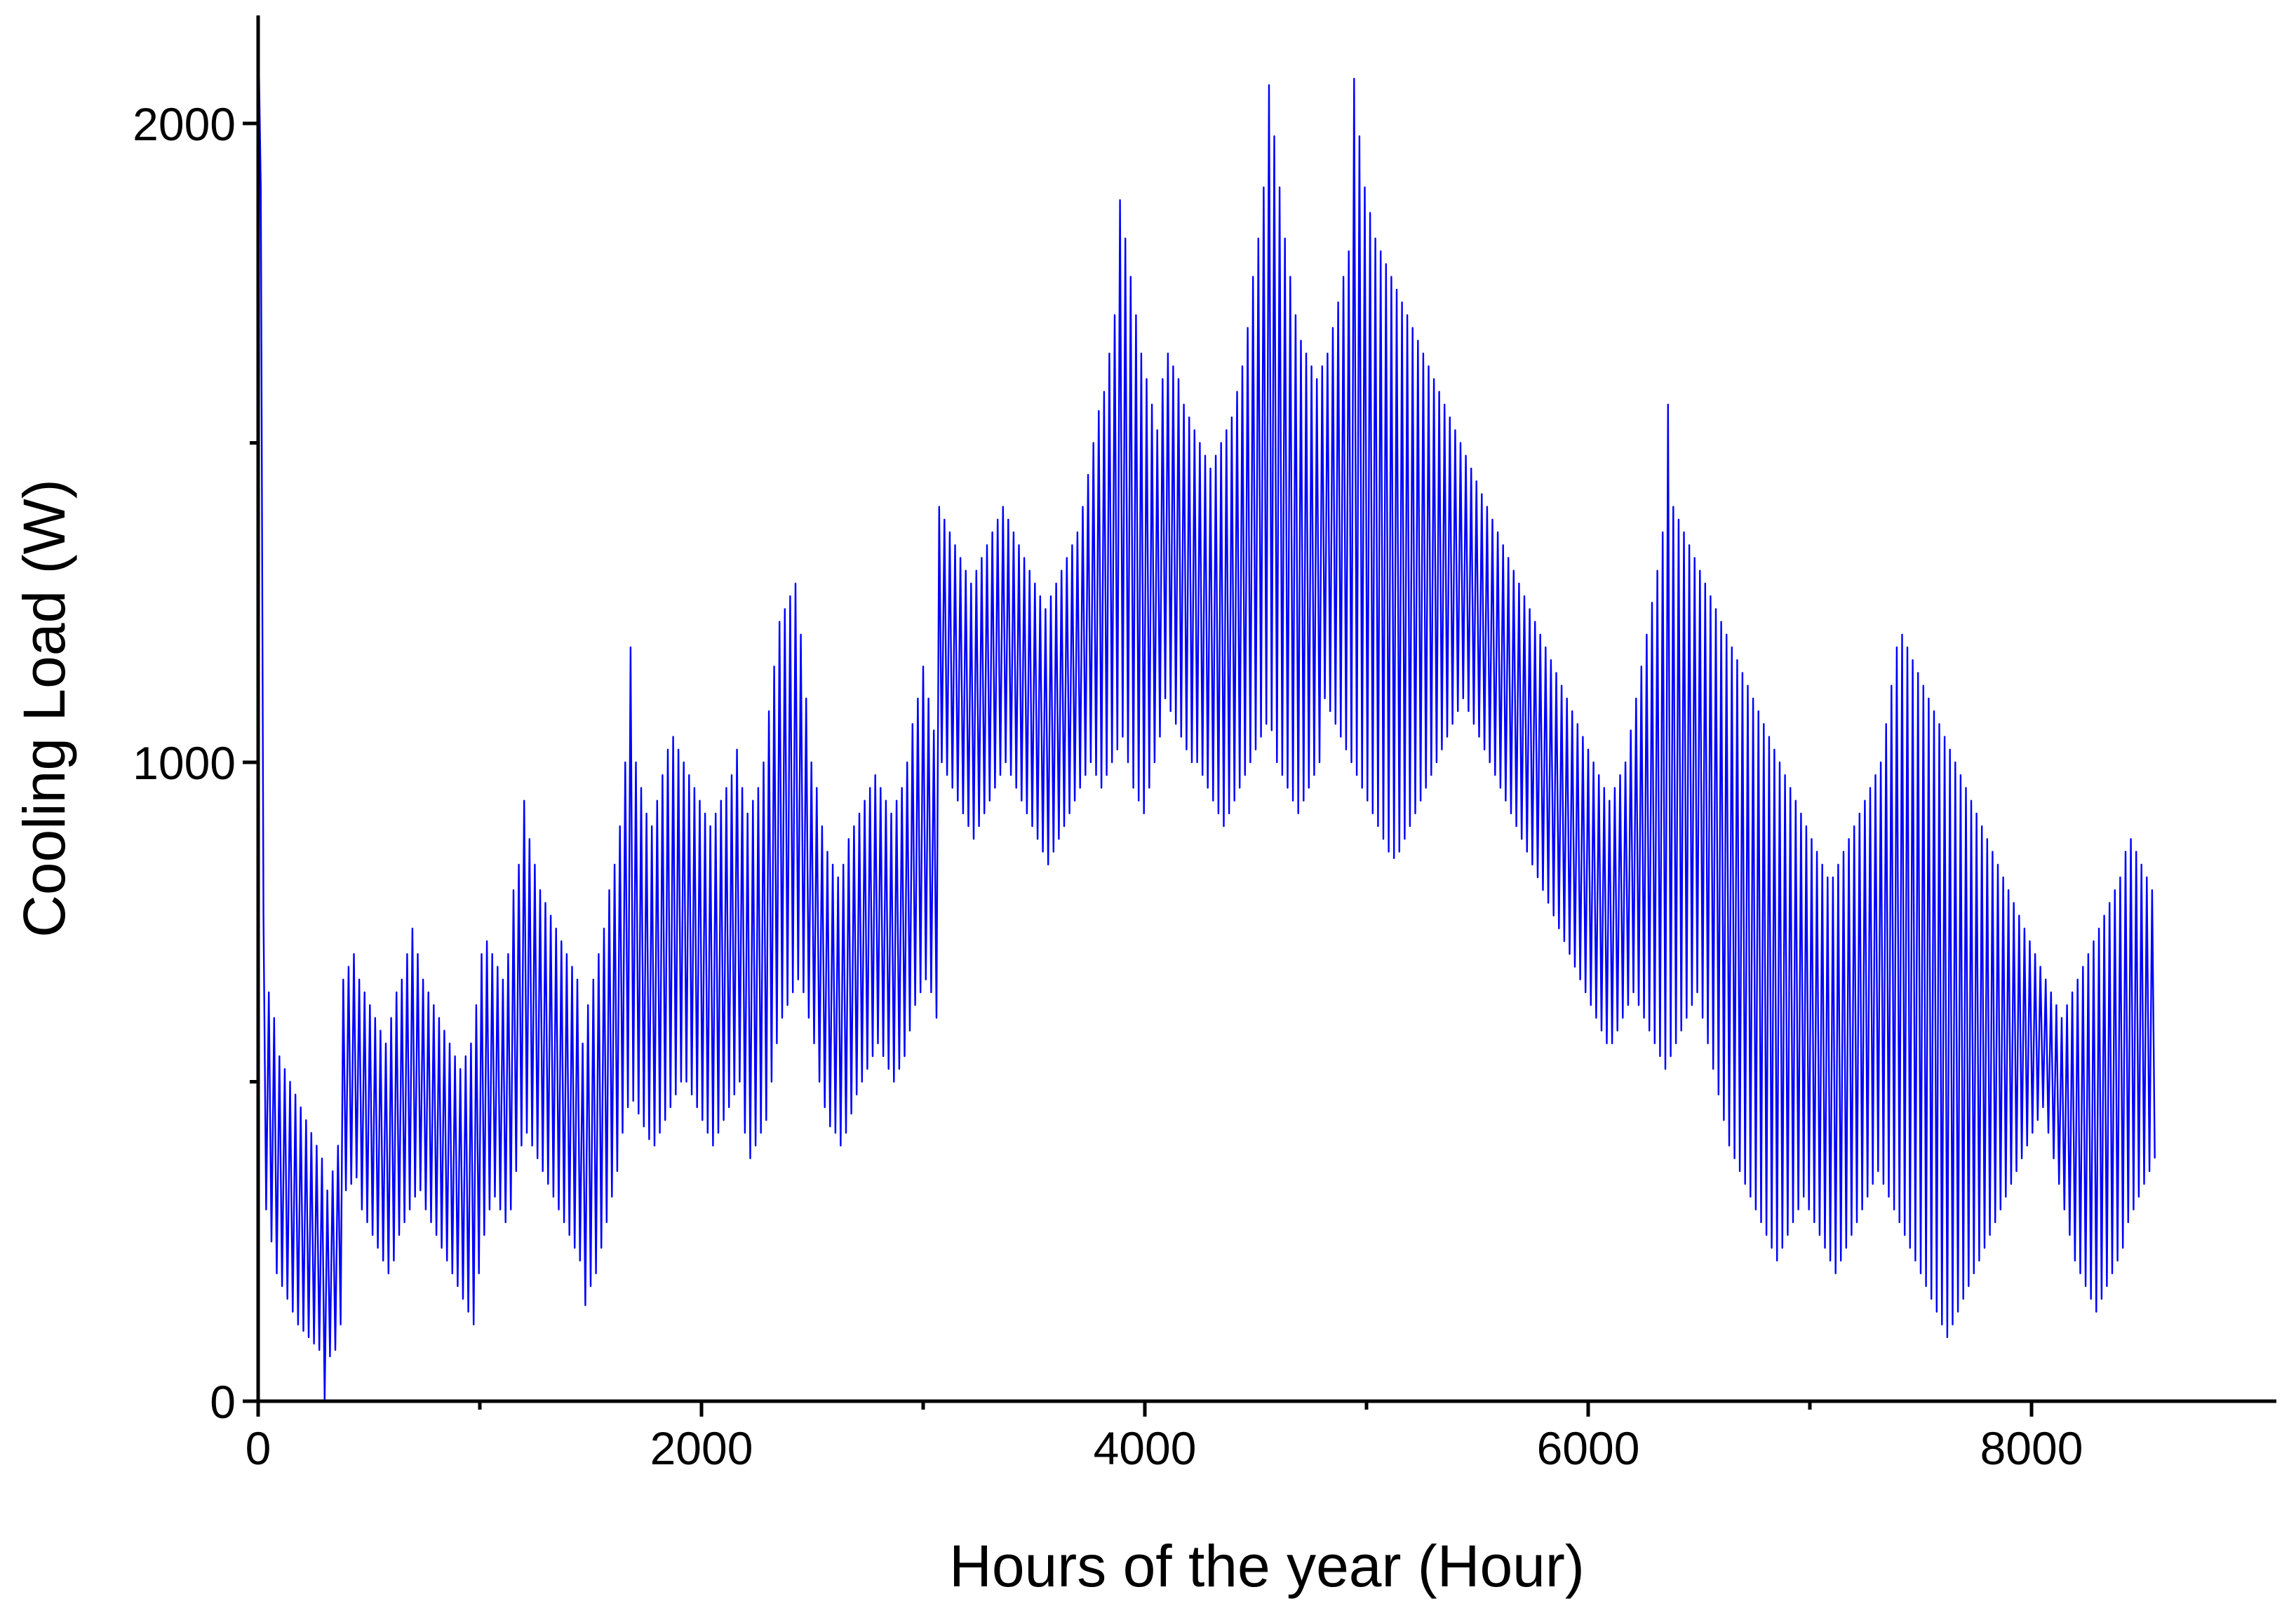  What do you see at coordinates (44, 708) in the screenshot?
I see `y-axis-title: Cooling Load (W)` at bounding box center [44, 708].